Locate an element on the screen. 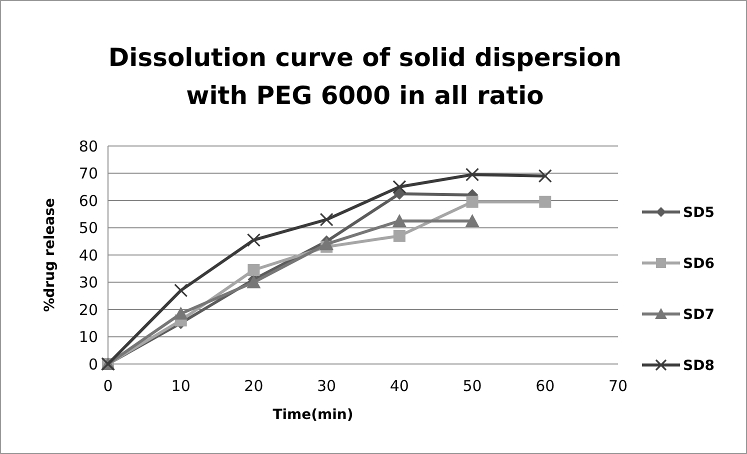 This screenshot has height=454, width=747. chart-title: Dissolution curve of solid dispersion with PEG 6000 in all ratio is located at coordinates (365, 76).